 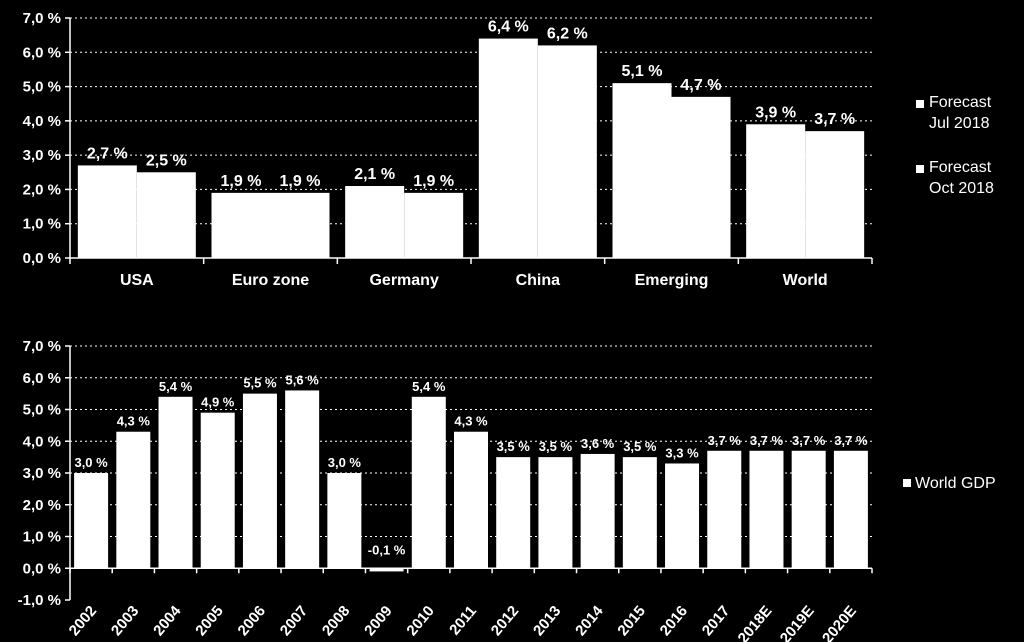 What do you see at coordinates (403, 280) in the screenshot?
I see `category-label: Germany` at bounding box center [403, 280].